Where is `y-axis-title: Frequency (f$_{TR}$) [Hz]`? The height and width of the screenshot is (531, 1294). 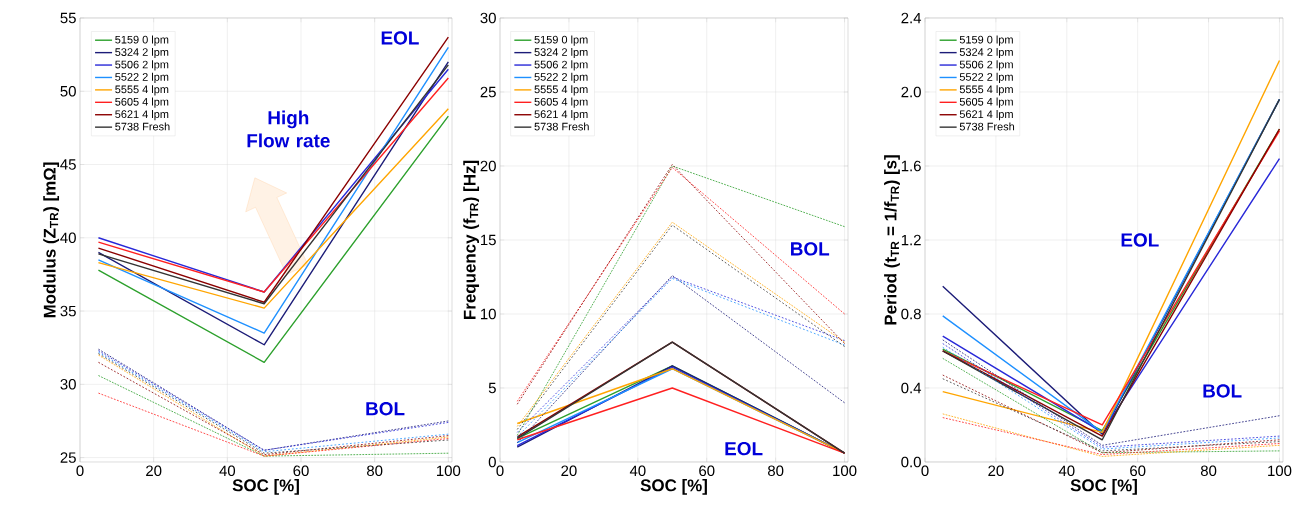
y-axis-title: Frequency (f$_{TR}$) [Hz] is located at coordinates (471, 239).